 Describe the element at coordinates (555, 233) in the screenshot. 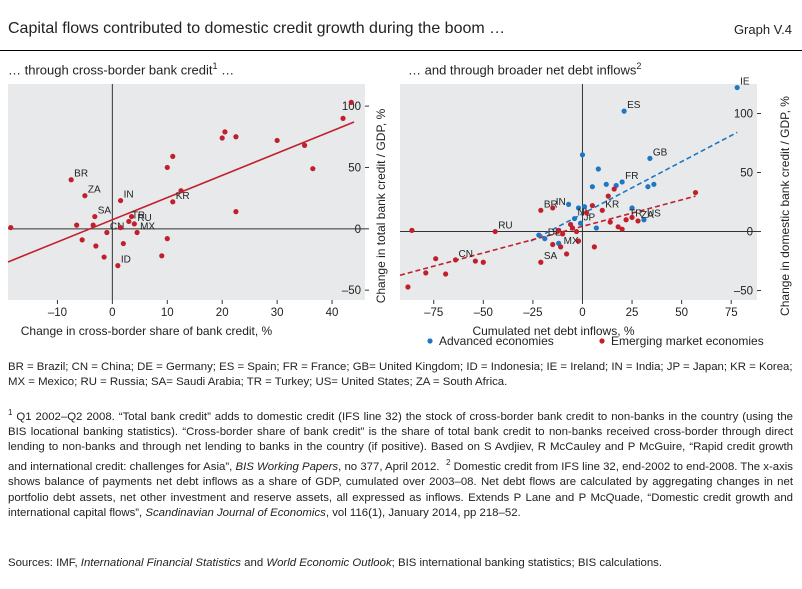

I see `point-label: DE` at that location.